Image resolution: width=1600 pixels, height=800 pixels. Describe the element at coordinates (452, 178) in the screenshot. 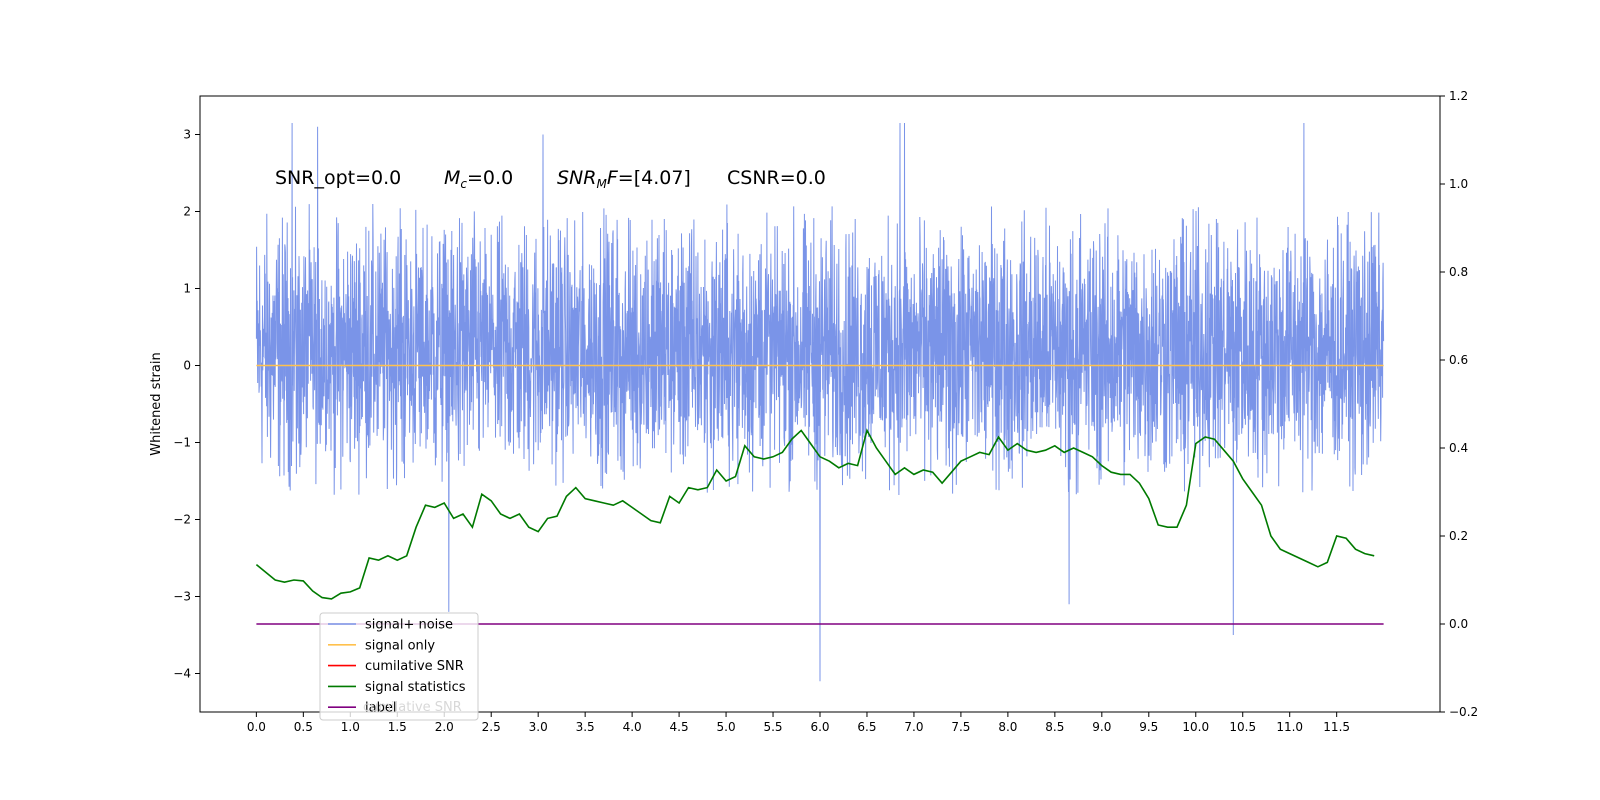

I see `mc-symbol: M` at that location.